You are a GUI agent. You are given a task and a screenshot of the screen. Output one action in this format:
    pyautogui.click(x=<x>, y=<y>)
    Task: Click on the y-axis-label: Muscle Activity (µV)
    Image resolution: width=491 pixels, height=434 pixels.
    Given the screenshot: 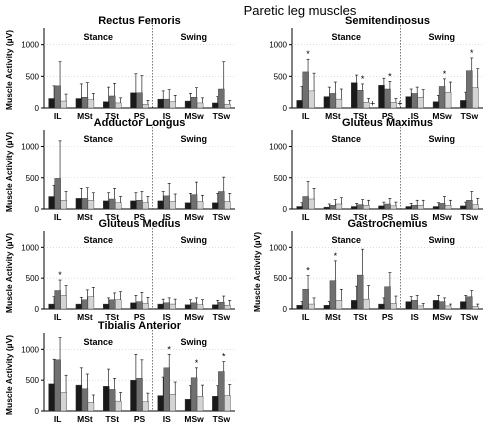 What is the action you would take?
    pyautogui.click(x=9, y=70)
    